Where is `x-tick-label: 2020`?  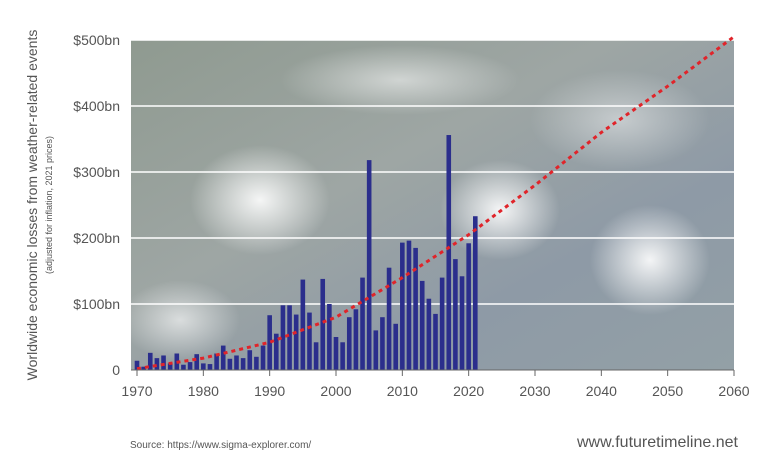
x-tick-label: 2020 is located at coordinates (468, 391).